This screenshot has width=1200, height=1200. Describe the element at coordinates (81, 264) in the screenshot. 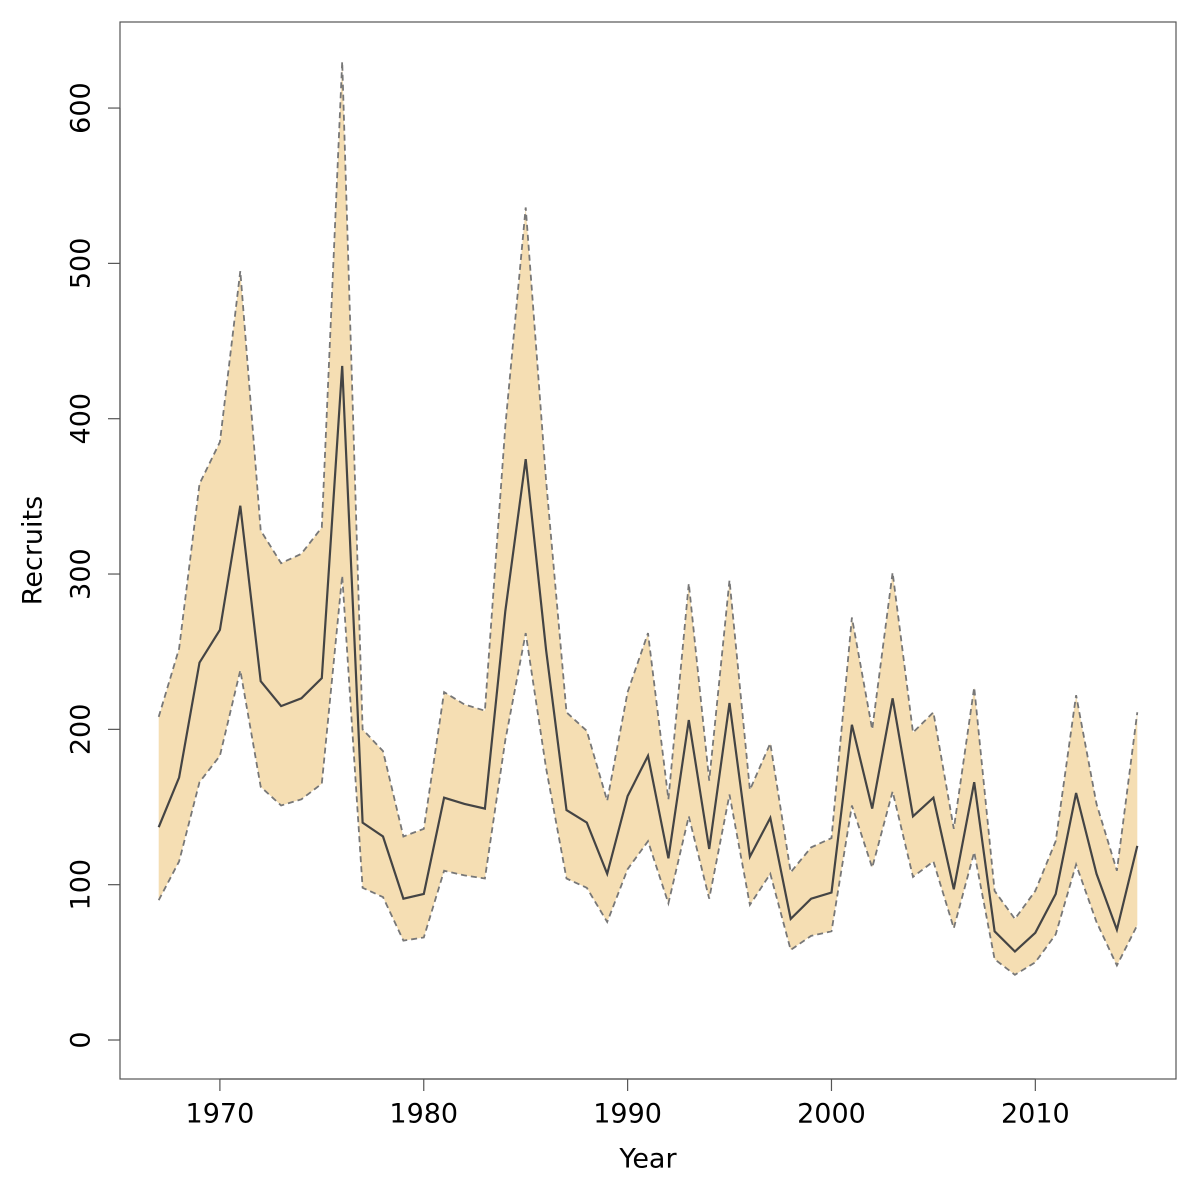

I see `y-tick-label: 500` at that location.